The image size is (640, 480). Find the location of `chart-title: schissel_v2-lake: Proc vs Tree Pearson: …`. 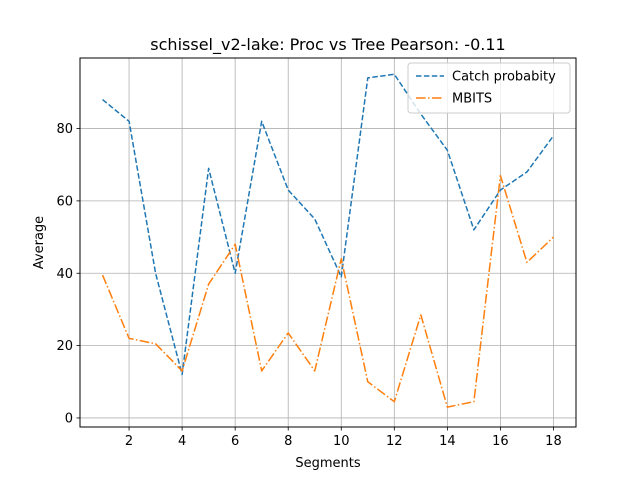

chart-title: schissel_v2-lake: Proc vs Tree Pearson: … is located at coordinates (327, 45).